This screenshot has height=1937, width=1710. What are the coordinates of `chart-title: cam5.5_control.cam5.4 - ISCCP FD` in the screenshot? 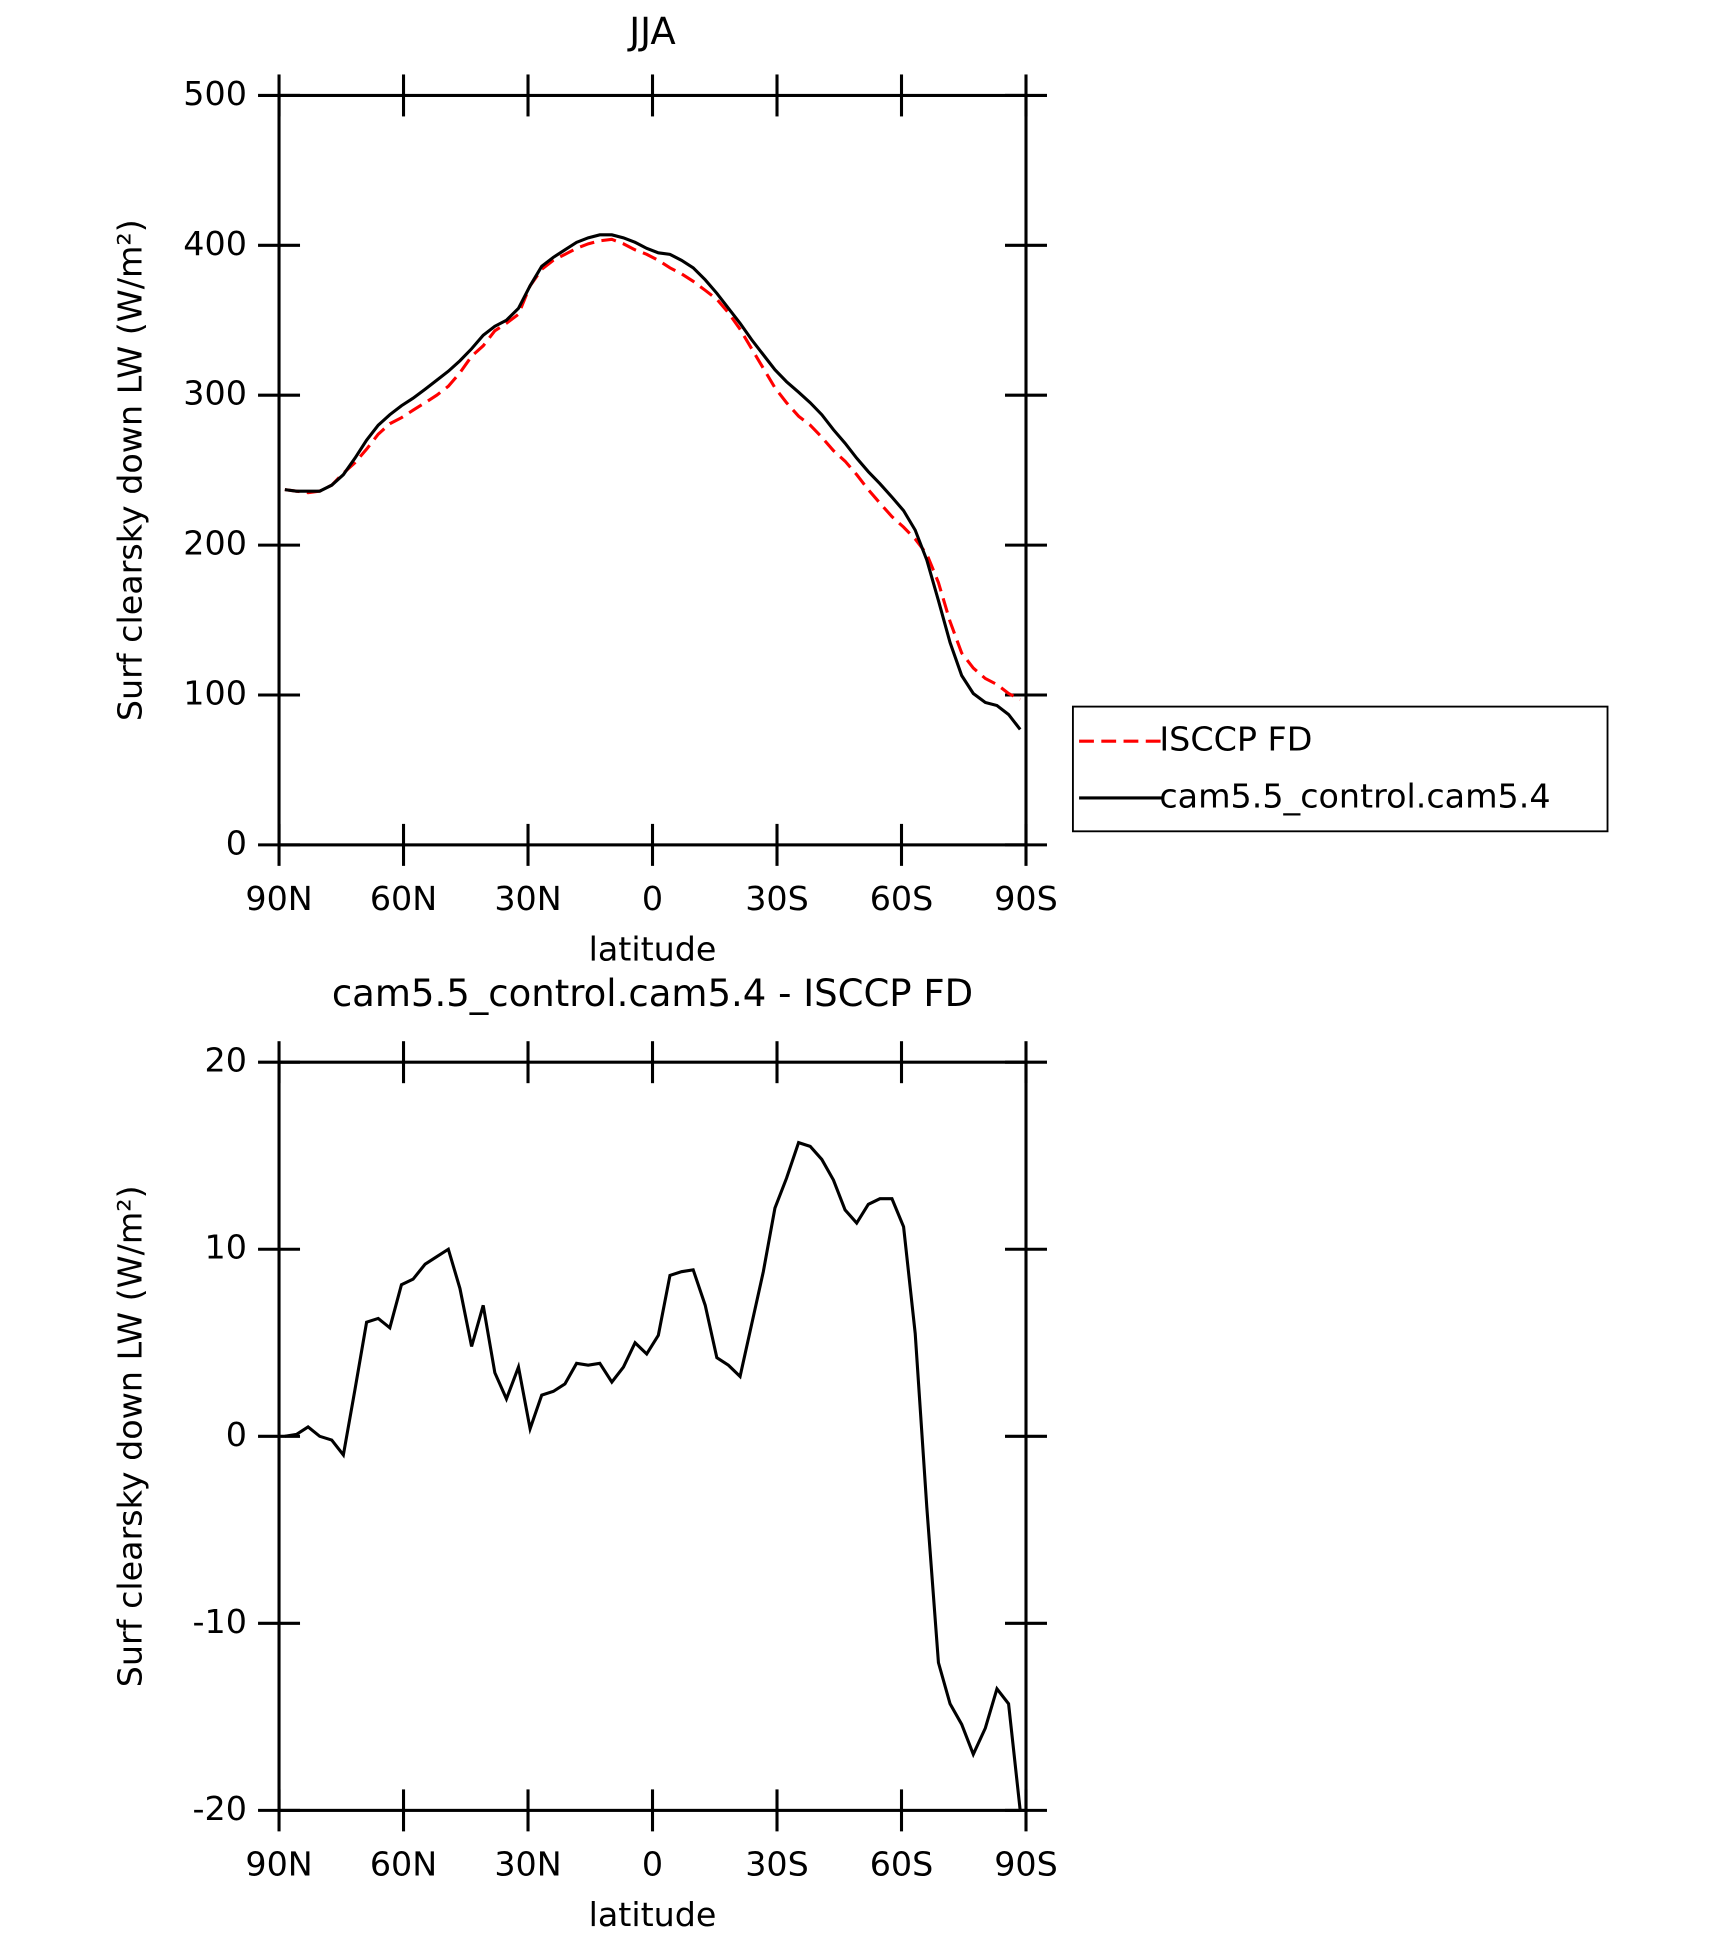 It's located at (652, 993).